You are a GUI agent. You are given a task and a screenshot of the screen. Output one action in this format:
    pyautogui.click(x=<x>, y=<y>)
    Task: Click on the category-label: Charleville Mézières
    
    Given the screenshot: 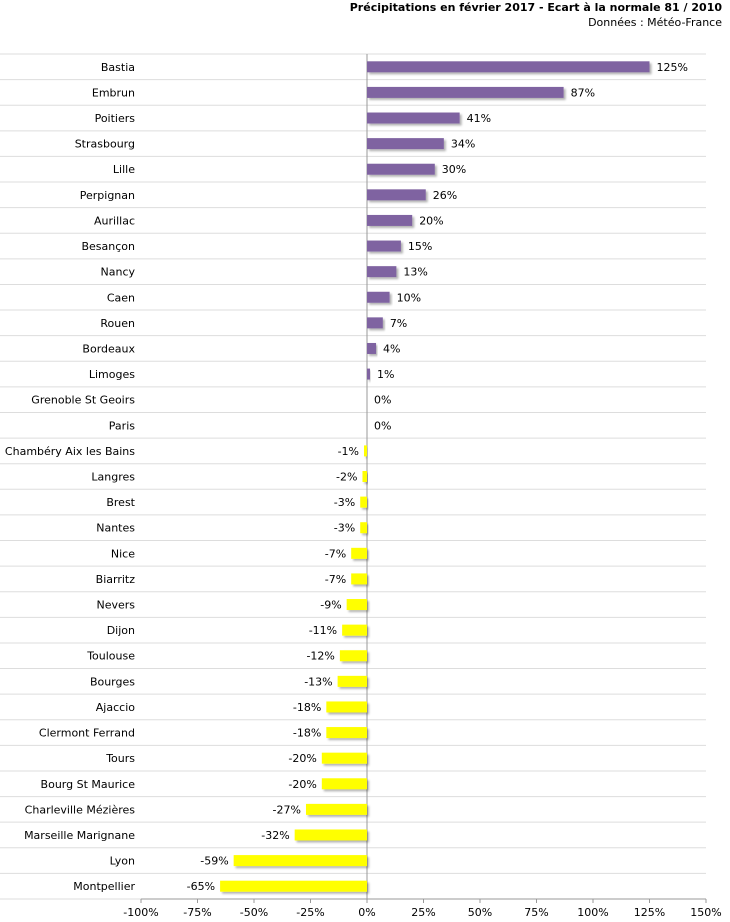 What is the action you would take?
    pyautogui.click(x=80, y=809)
    